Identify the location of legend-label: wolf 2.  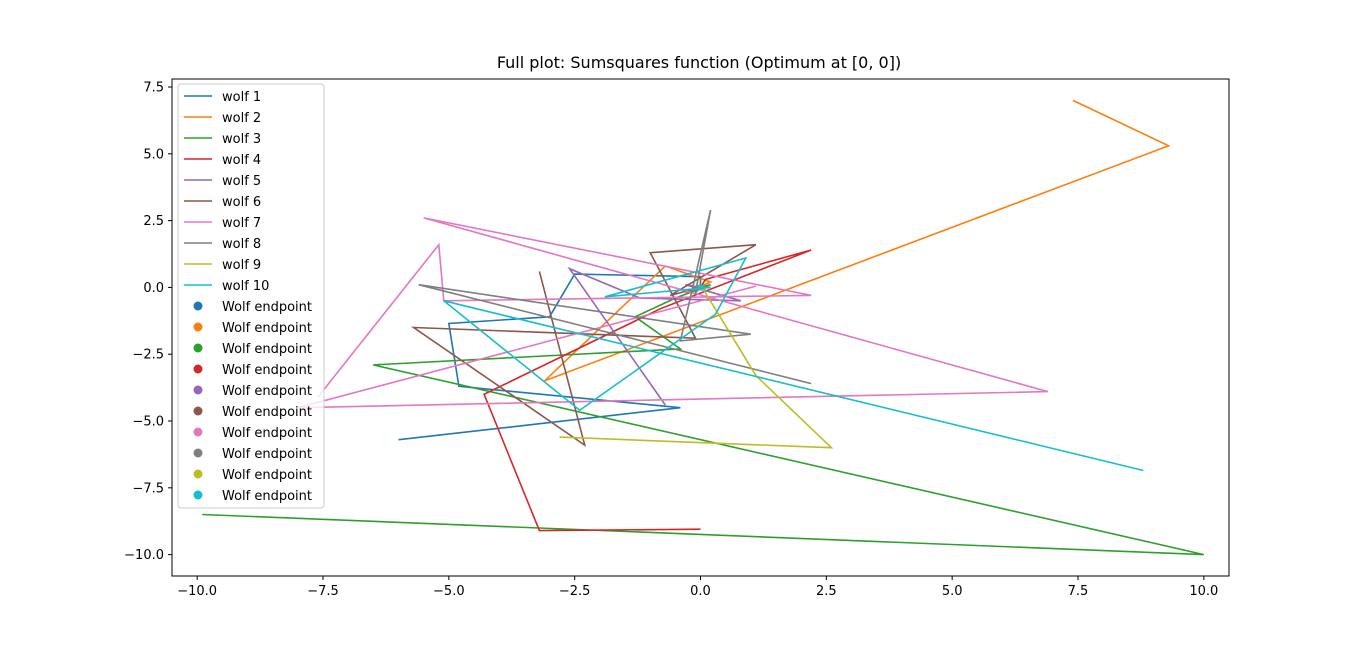
(241, 118).